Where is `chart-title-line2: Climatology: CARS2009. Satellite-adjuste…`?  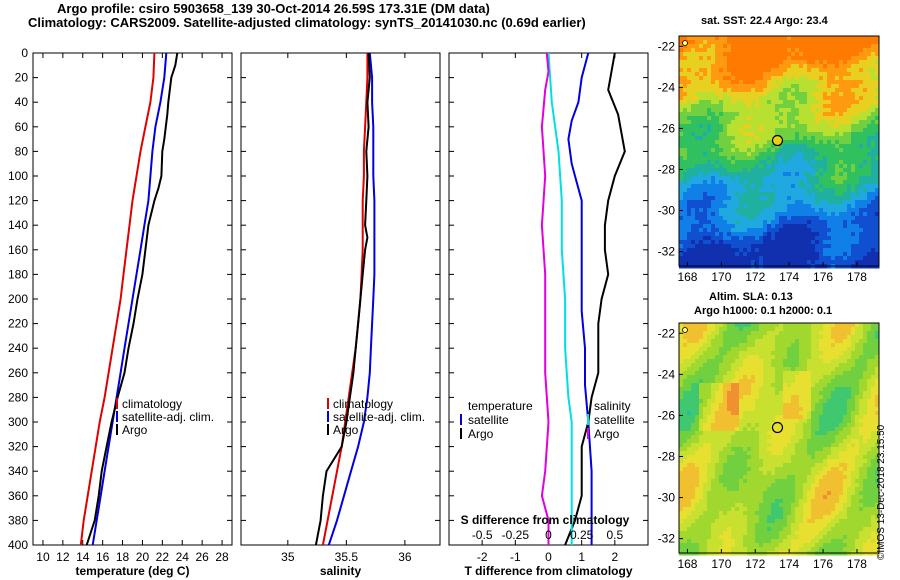 chart-title-line2: Climatology: CARS2009. Satellite-adjuste… is located at coordinates (307, 22).